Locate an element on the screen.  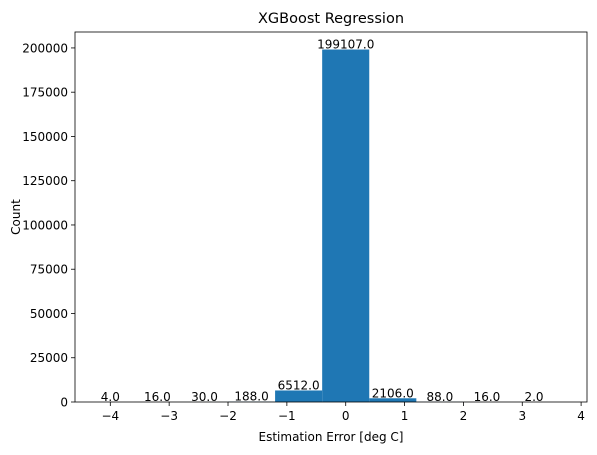
x-axis-ticks: −4 −3 −2 −1 0 1 2 3 4 is located at coordinates (343, 412).